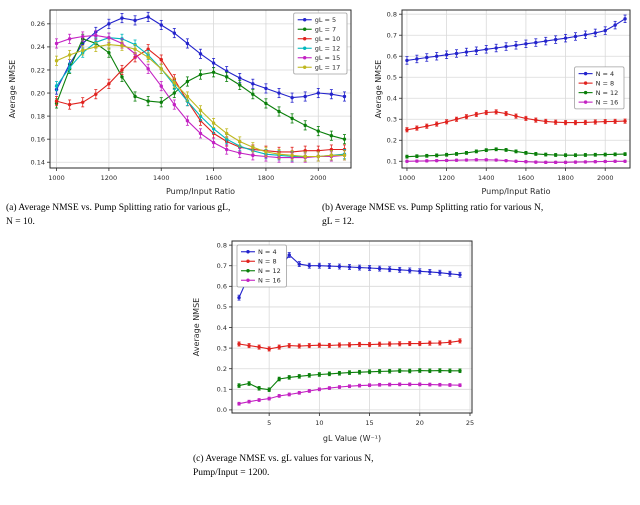 The height and width of the screenshot is (505, 640). I want to click on svg-text: 20, so click(420, 423).